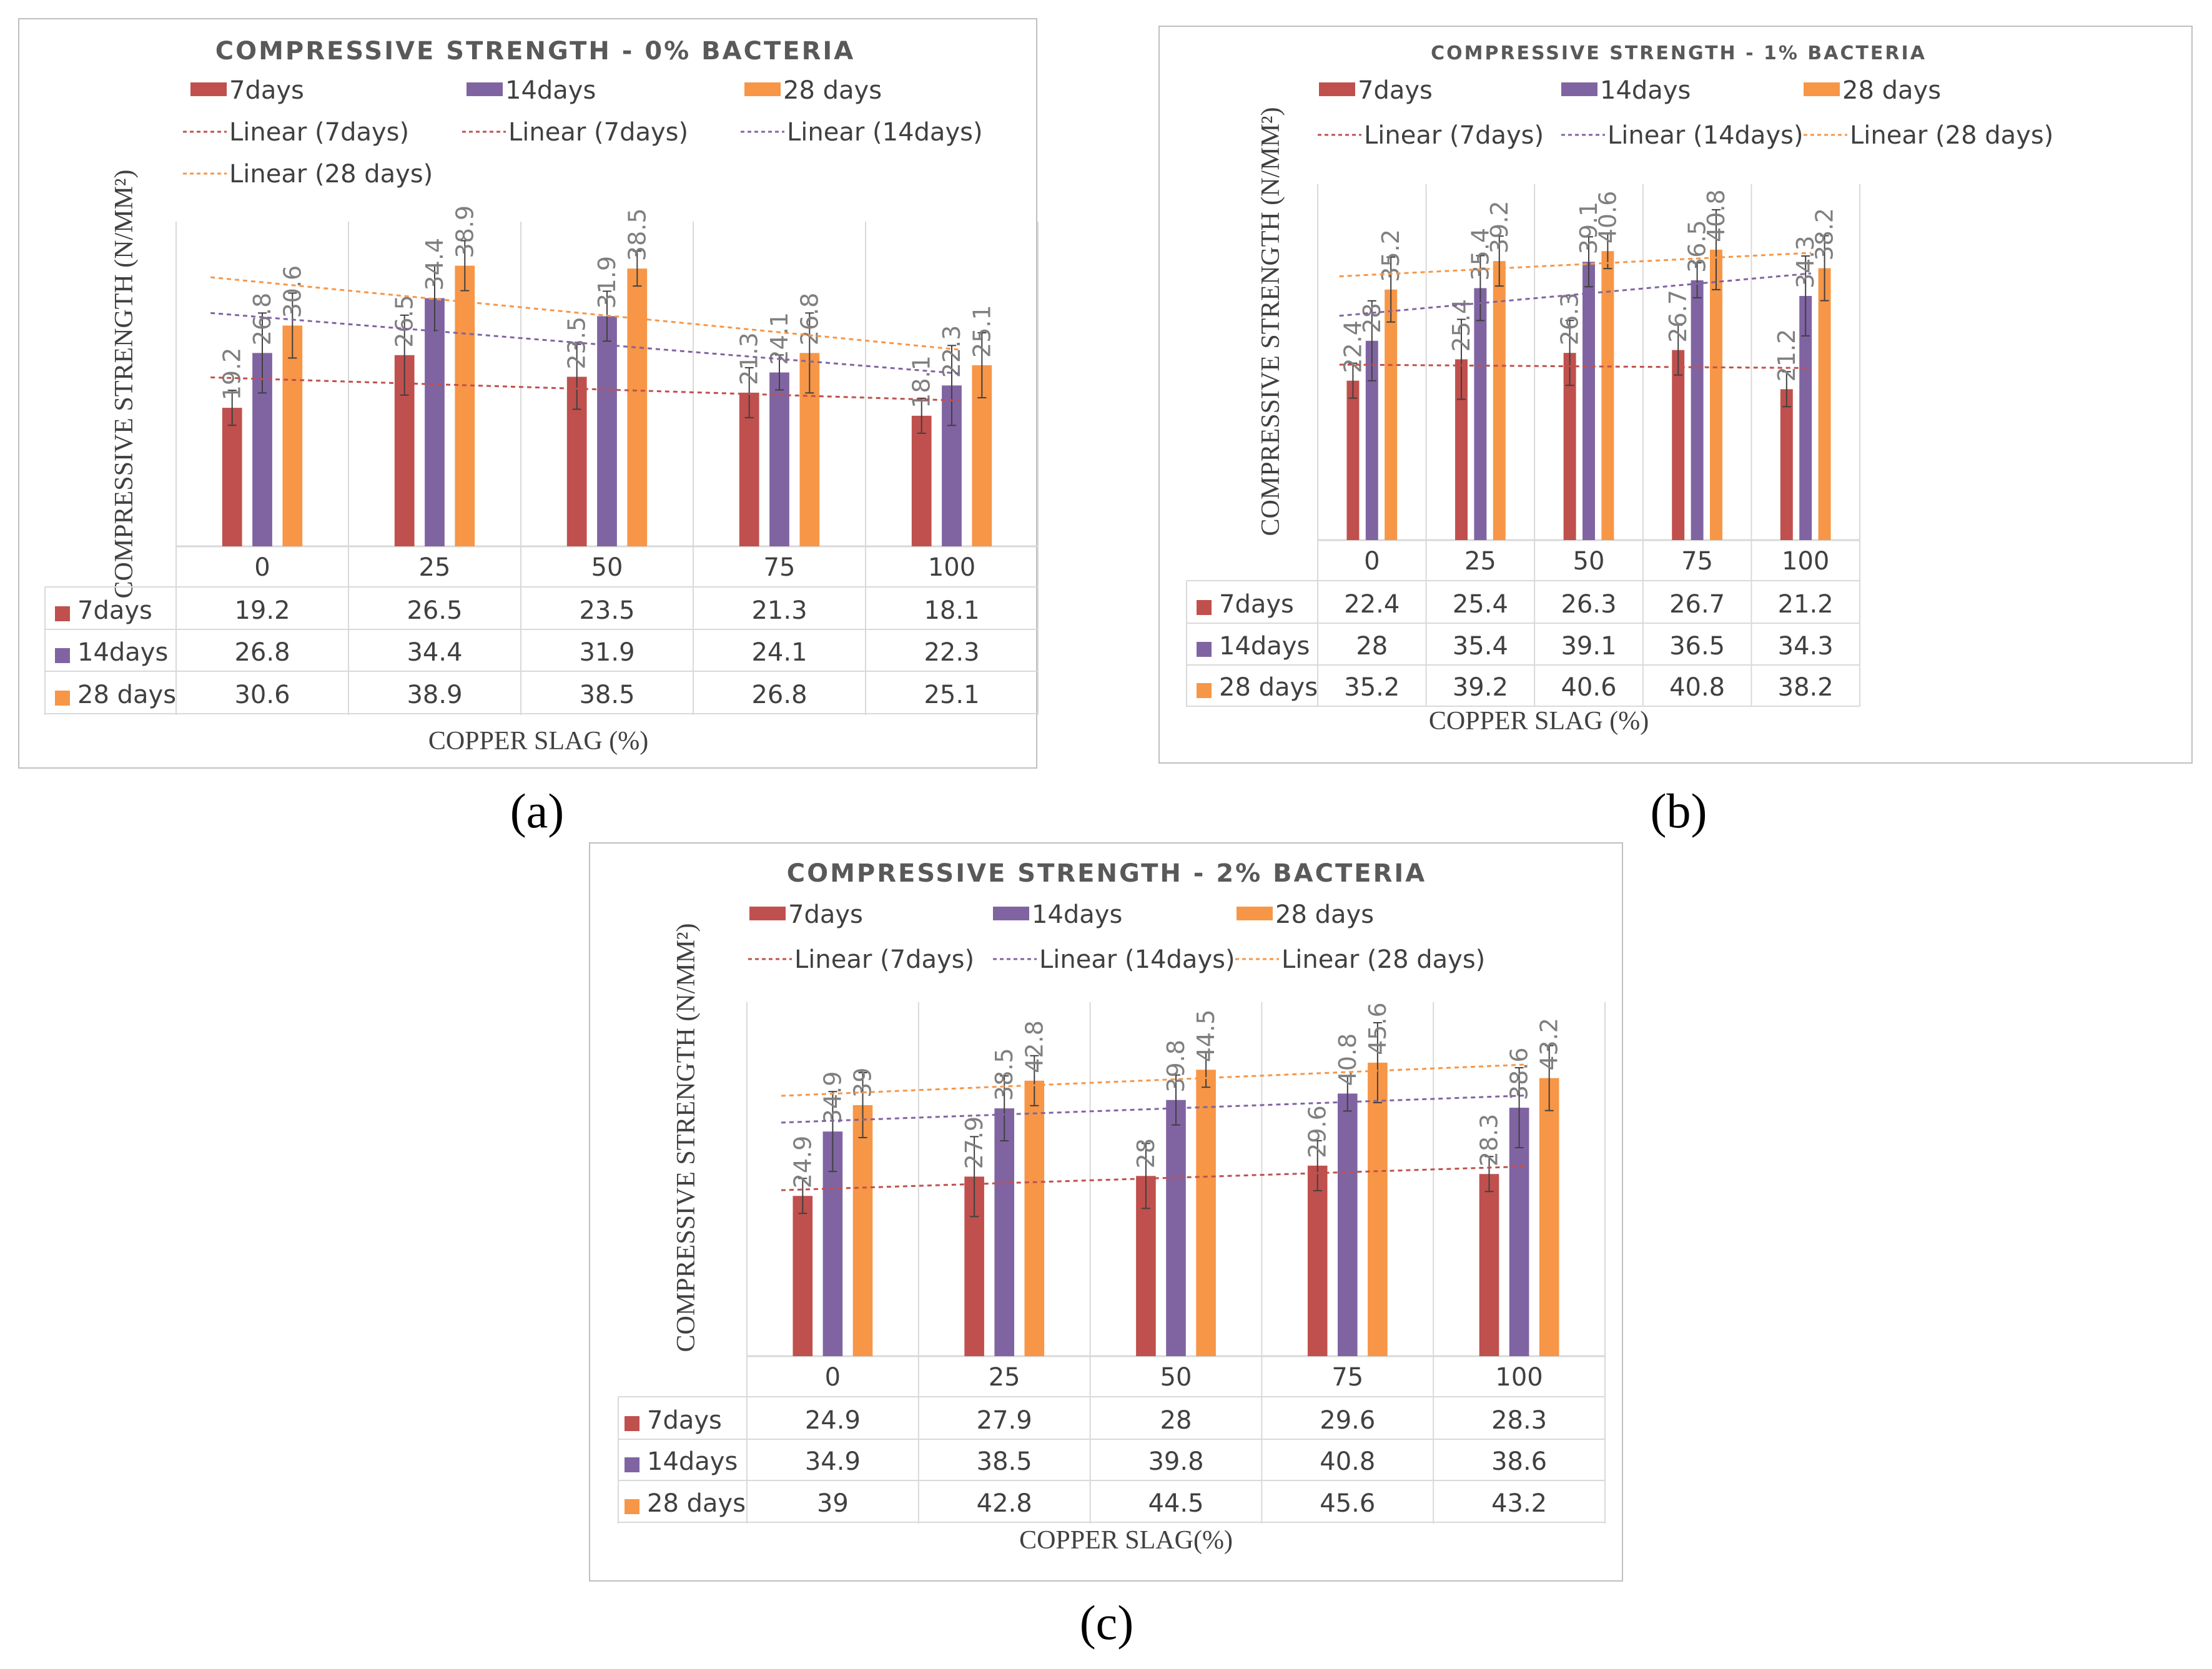 The width and height of the screenshot is (2212, 1669). I want to click on table-cell: 26.3, so click(1588, 604).